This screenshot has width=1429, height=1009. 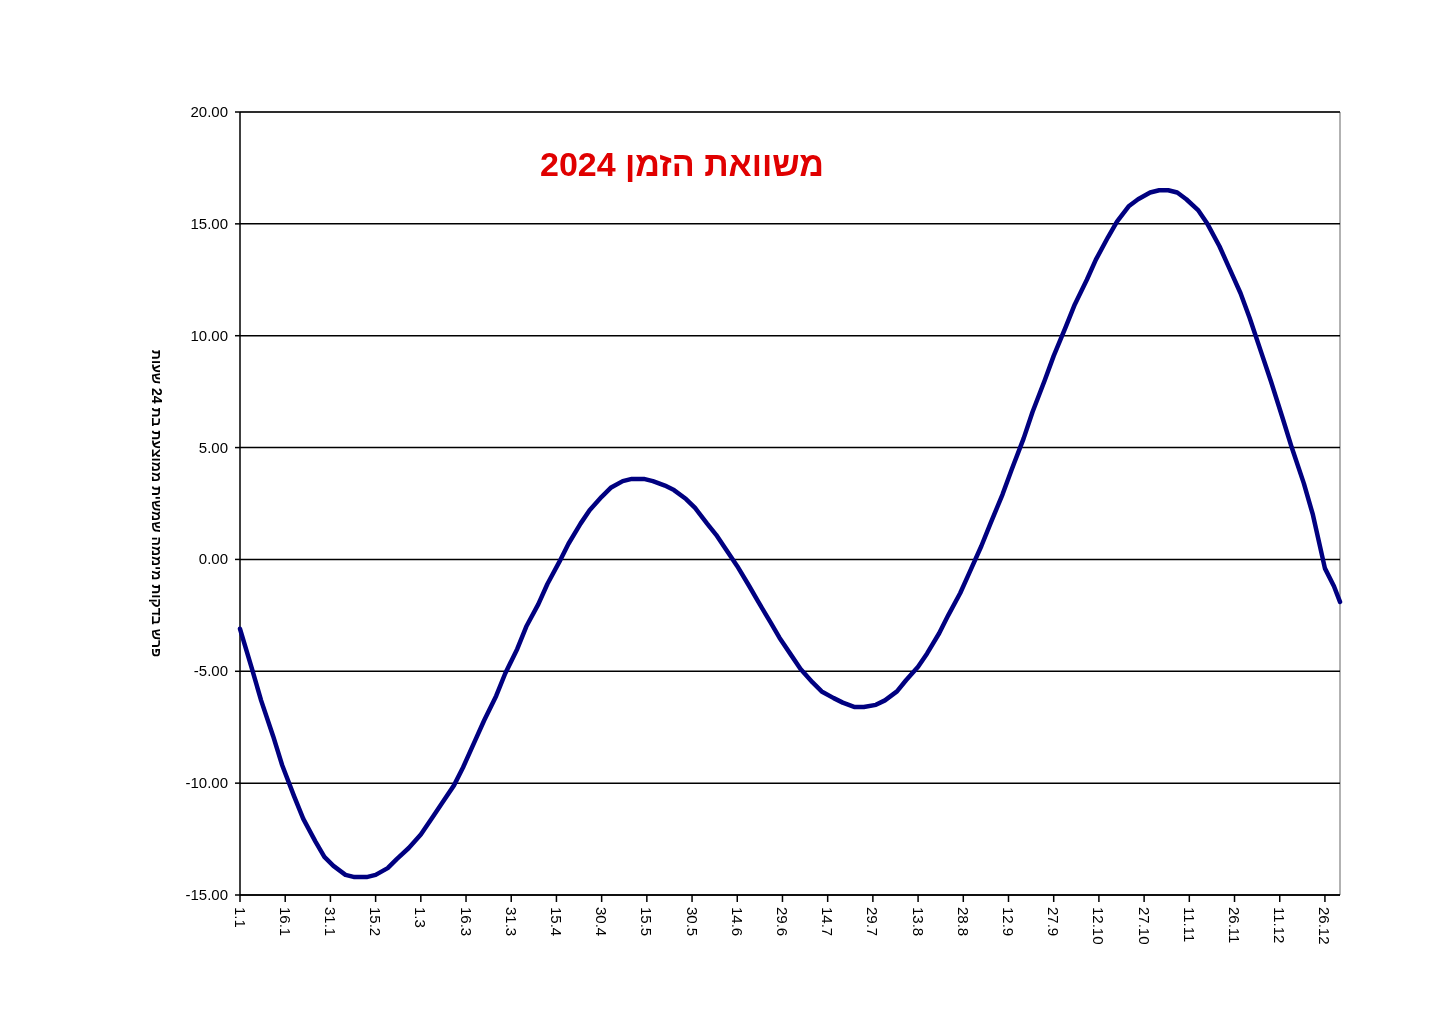 I want to click on y-tick-label: 15.00, so click(x=209, y=223).